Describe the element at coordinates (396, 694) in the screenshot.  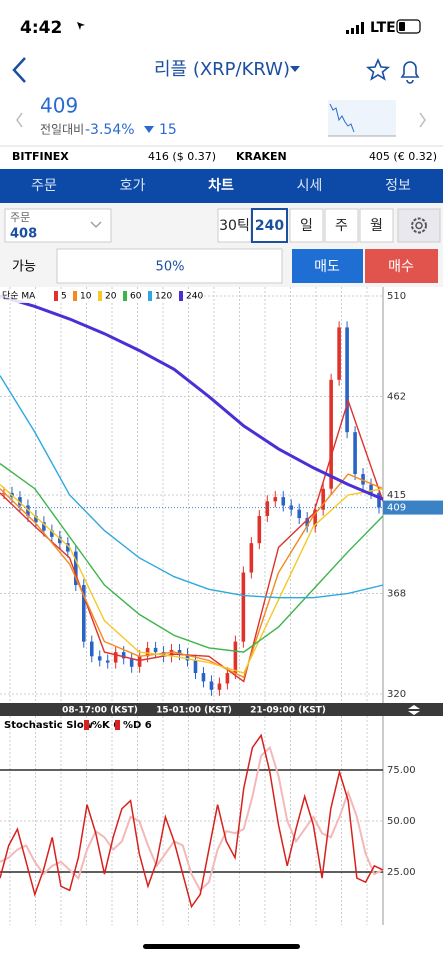
I see `y-tick-label: 320` at that location.